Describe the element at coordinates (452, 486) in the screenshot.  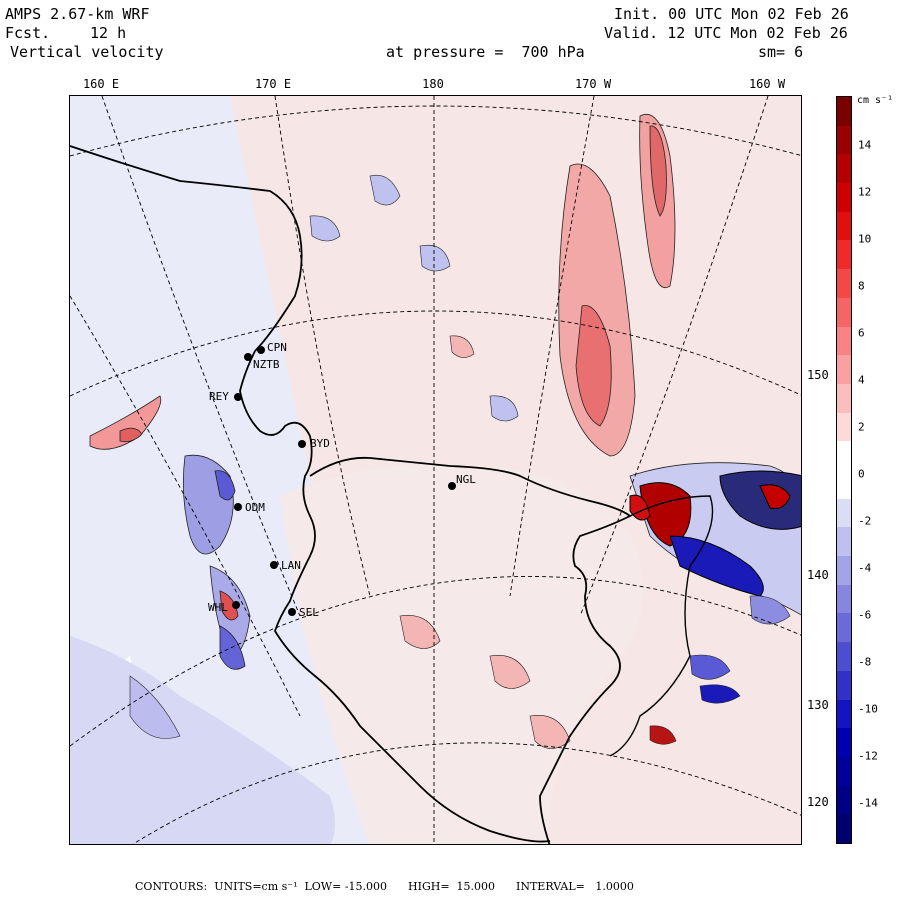
I see `station-ngl-marker` at that location.